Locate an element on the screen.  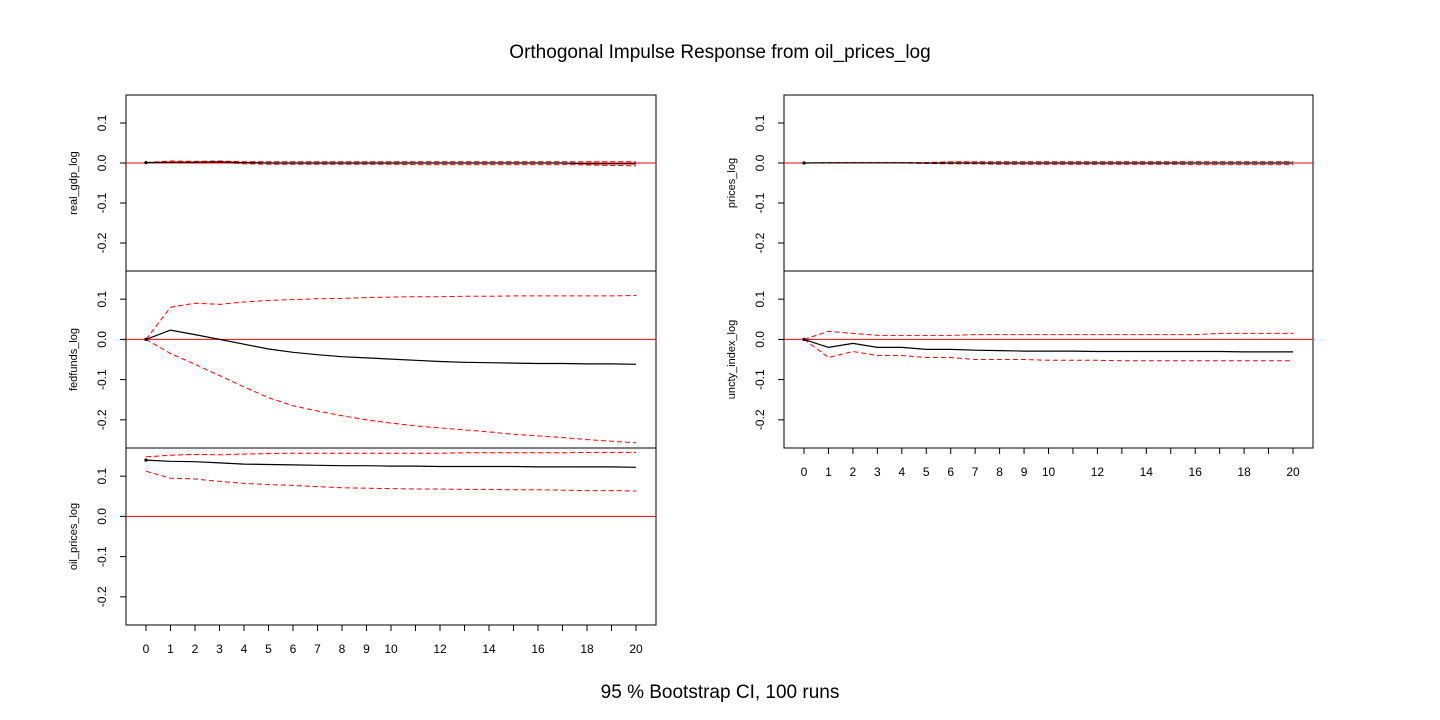
panel-prices-log: -0.2 -0.1 0.0 0.1 prices_log is located at coordinates (1020, 183).